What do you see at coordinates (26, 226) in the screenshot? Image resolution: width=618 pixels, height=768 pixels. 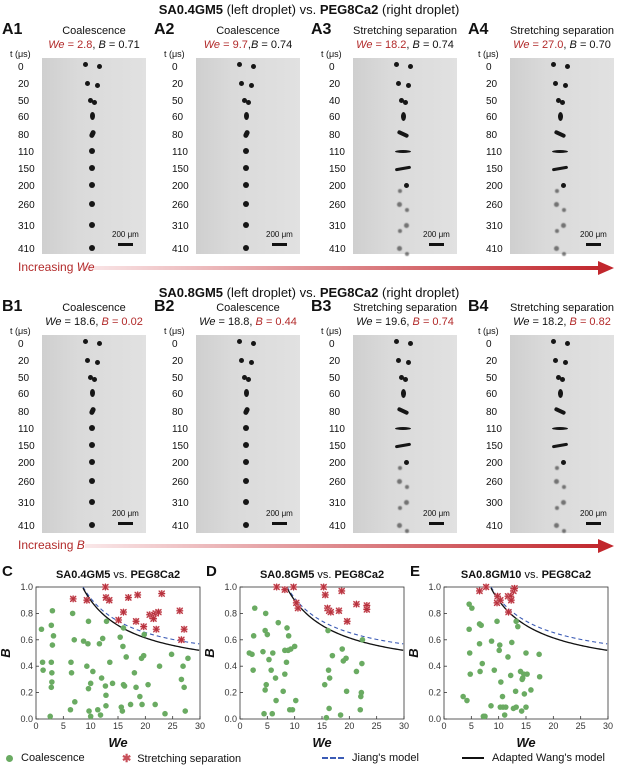 I see `time-stamp: 310` at bounding box center [26, 226].